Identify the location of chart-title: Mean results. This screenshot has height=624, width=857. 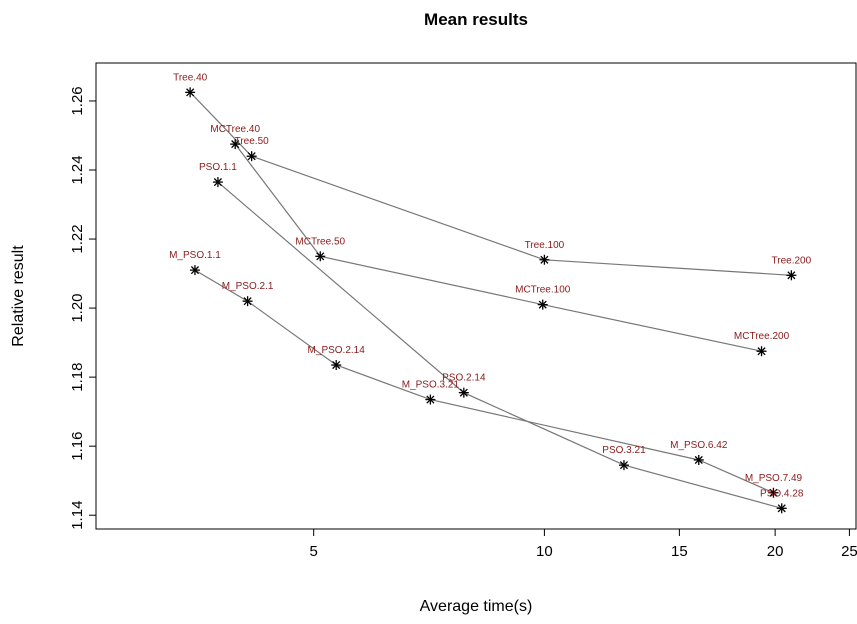
(476, 19).